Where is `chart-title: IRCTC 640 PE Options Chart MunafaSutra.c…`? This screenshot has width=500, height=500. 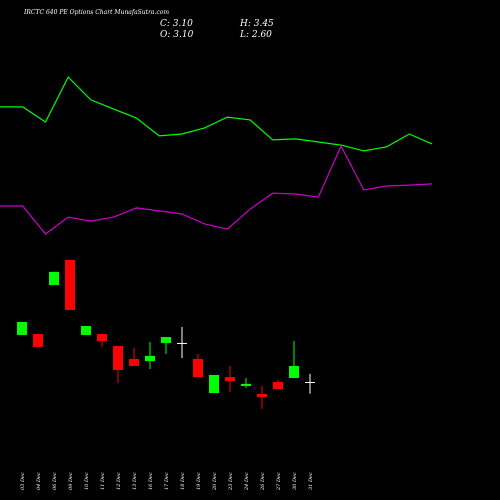
chart-title: IRCTC 640 PE Options Chart MunafaSutra.c… is located at coordinates (96, 12).